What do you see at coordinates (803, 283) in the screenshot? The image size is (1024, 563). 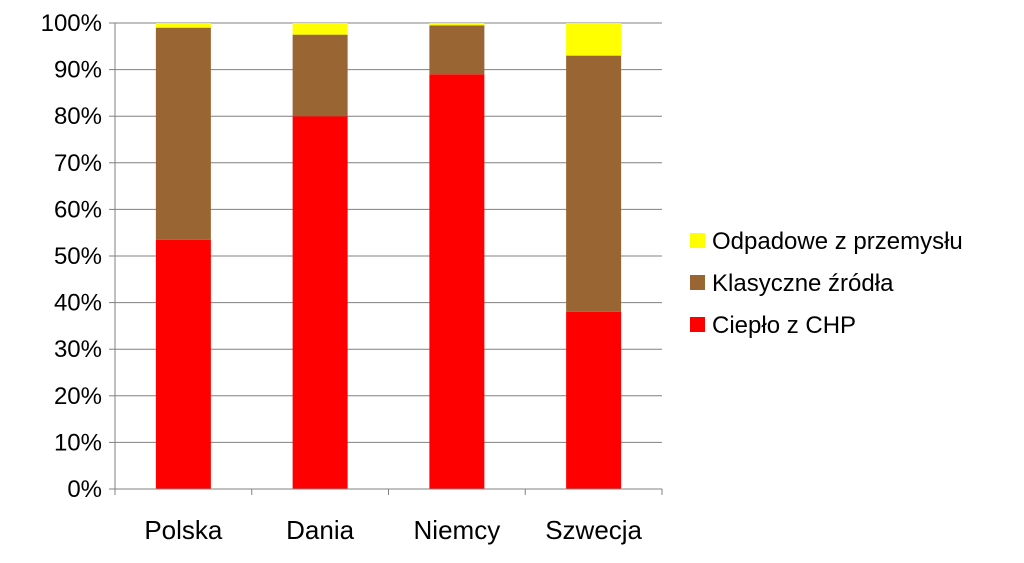 I see `legend-label: Klasyczne źródła` at bounding box center [803, 283].